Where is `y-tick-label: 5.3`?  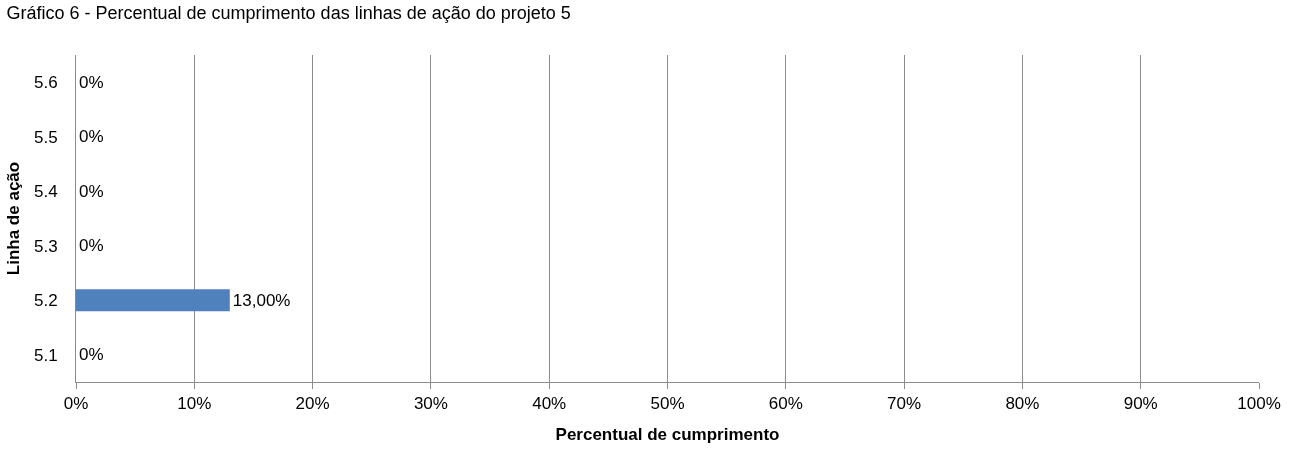 y-tick-label: 5.3 is located at coordinates (45, 246).